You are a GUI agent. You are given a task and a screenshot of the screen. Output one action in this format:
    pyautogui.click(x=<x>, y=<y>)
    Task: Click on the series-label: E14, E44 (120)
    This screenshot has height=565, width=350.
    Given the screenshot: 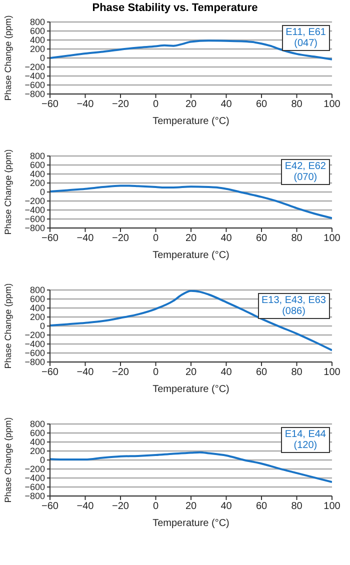 What is the action you would take?
    pyautogui.click(x=305, y=440)
    